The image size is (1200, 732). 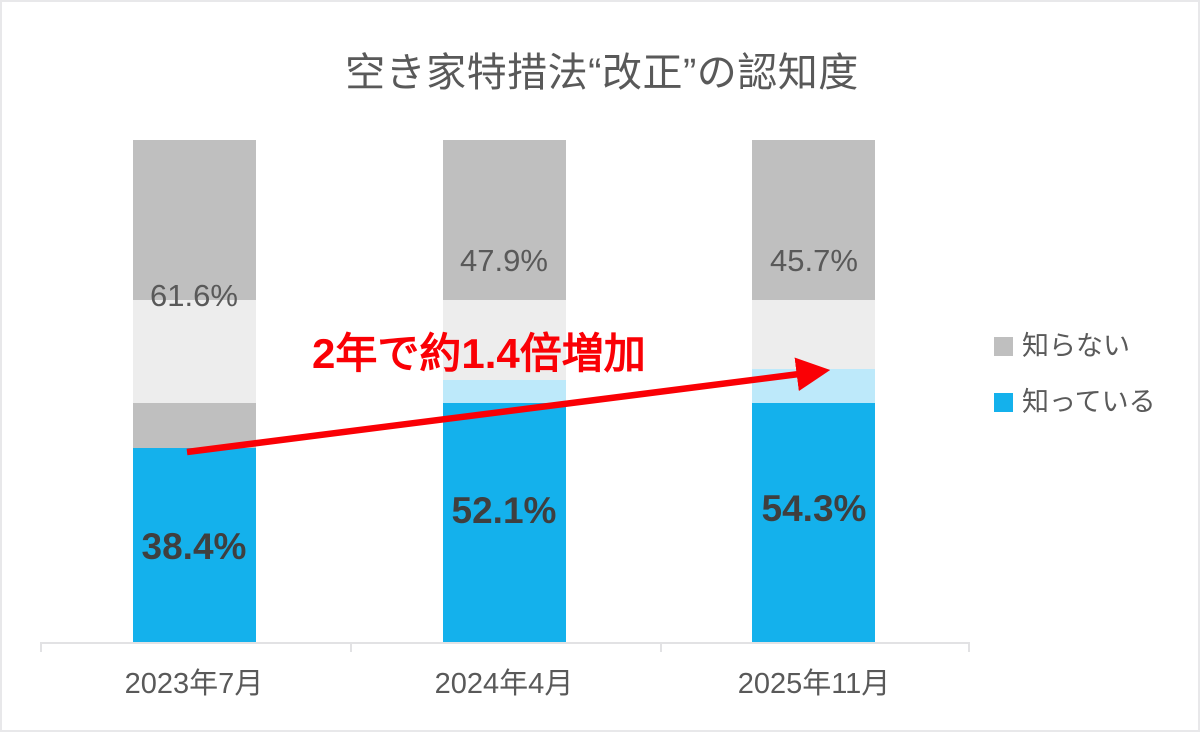 I want to click on data-label-known-3: 54.3%, so click(x=814, y=508).